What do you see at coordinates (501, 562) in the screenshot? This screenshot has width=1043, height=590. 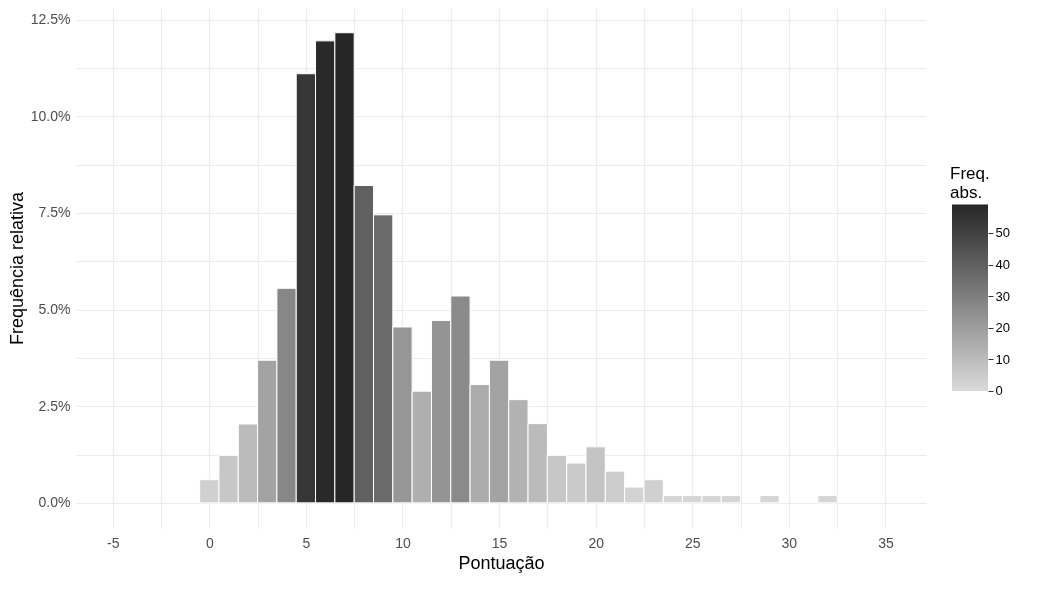 I see `x-axis-title: Pontuação` at bounding box center [501, 562].